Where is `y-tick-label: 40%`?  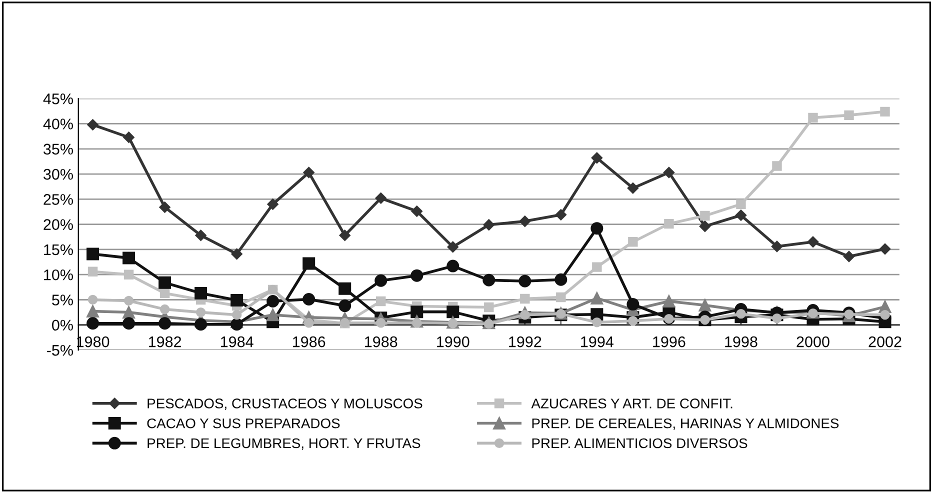
y-tick-label: 40% is located at coordinates (58, 124).